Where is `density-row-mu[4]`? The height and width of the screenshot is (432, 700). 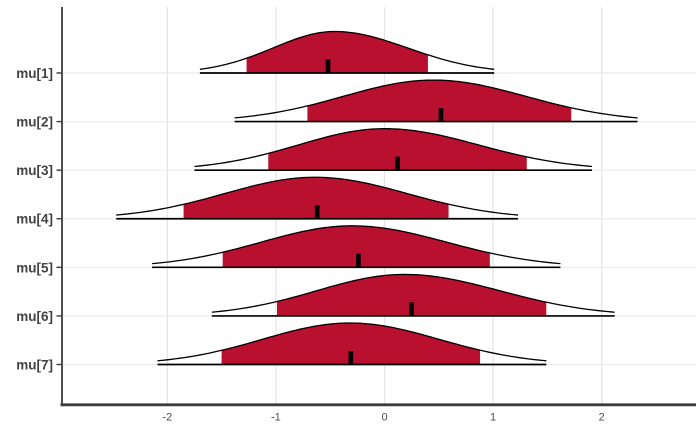
density-row-mu[4] is located at coordinates (317, 198).